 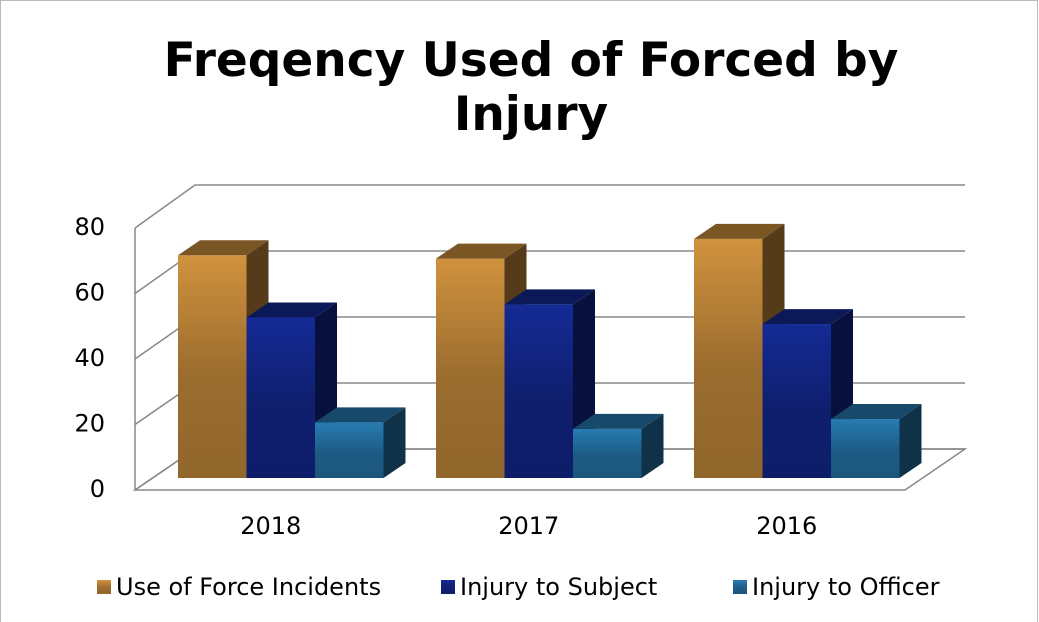 What do you see at coordinates (549, 206) in the screenshot?
I see `grid-line` at bounding box center [549, 206].